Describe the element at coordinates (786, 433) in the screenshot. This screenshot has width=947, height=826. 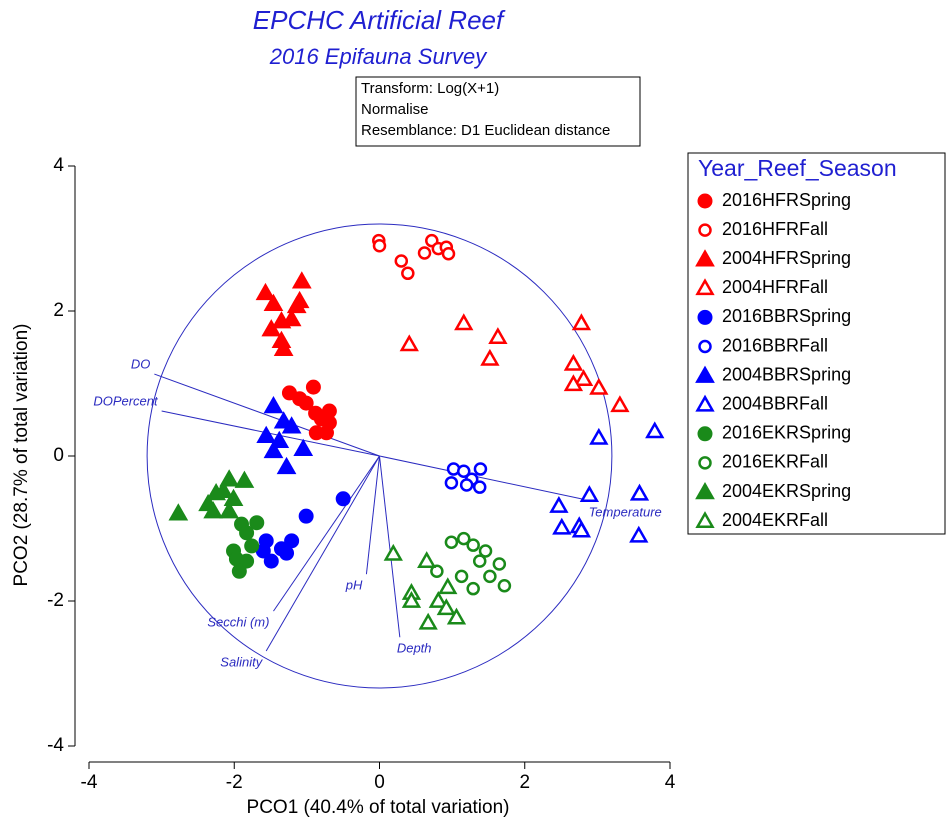
I see `legend-label: 2016EKRSpring` at that location.